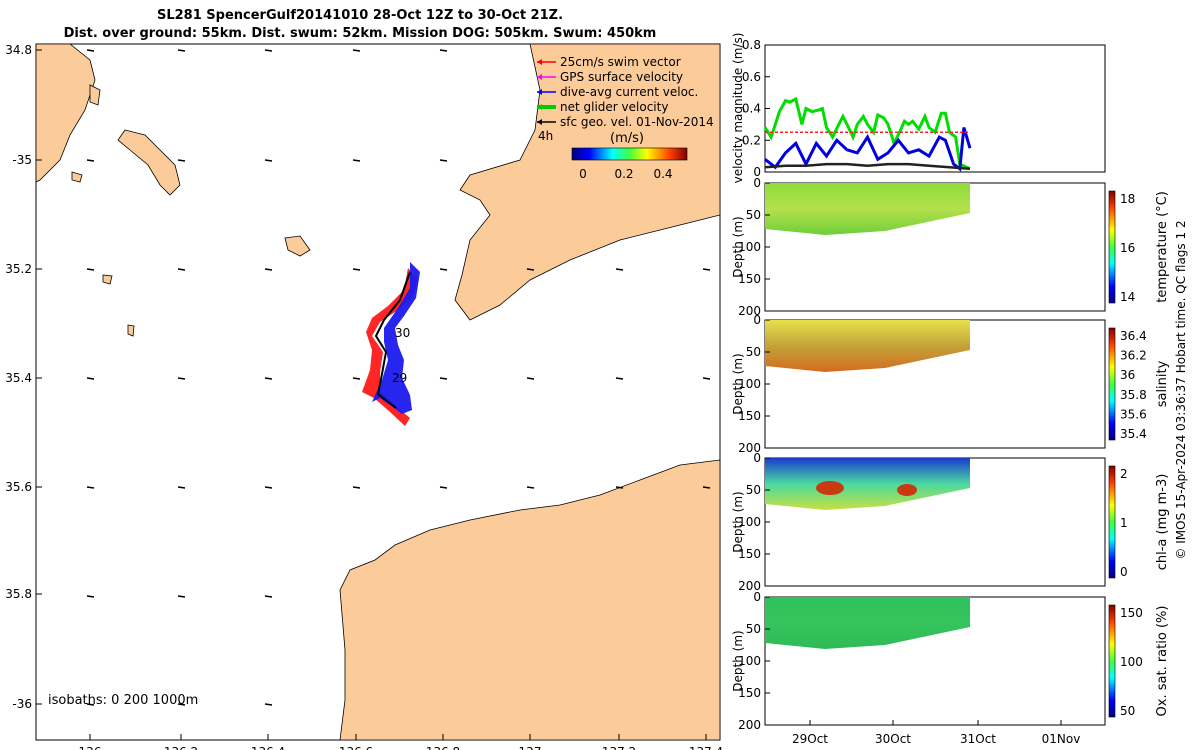 The height and width of the screenshot is (750, 1200). What do you see at coordinates (1127, 375) in the screenshot?
I see `colorbar-tick: 36` at bounding box center [1127, 375].